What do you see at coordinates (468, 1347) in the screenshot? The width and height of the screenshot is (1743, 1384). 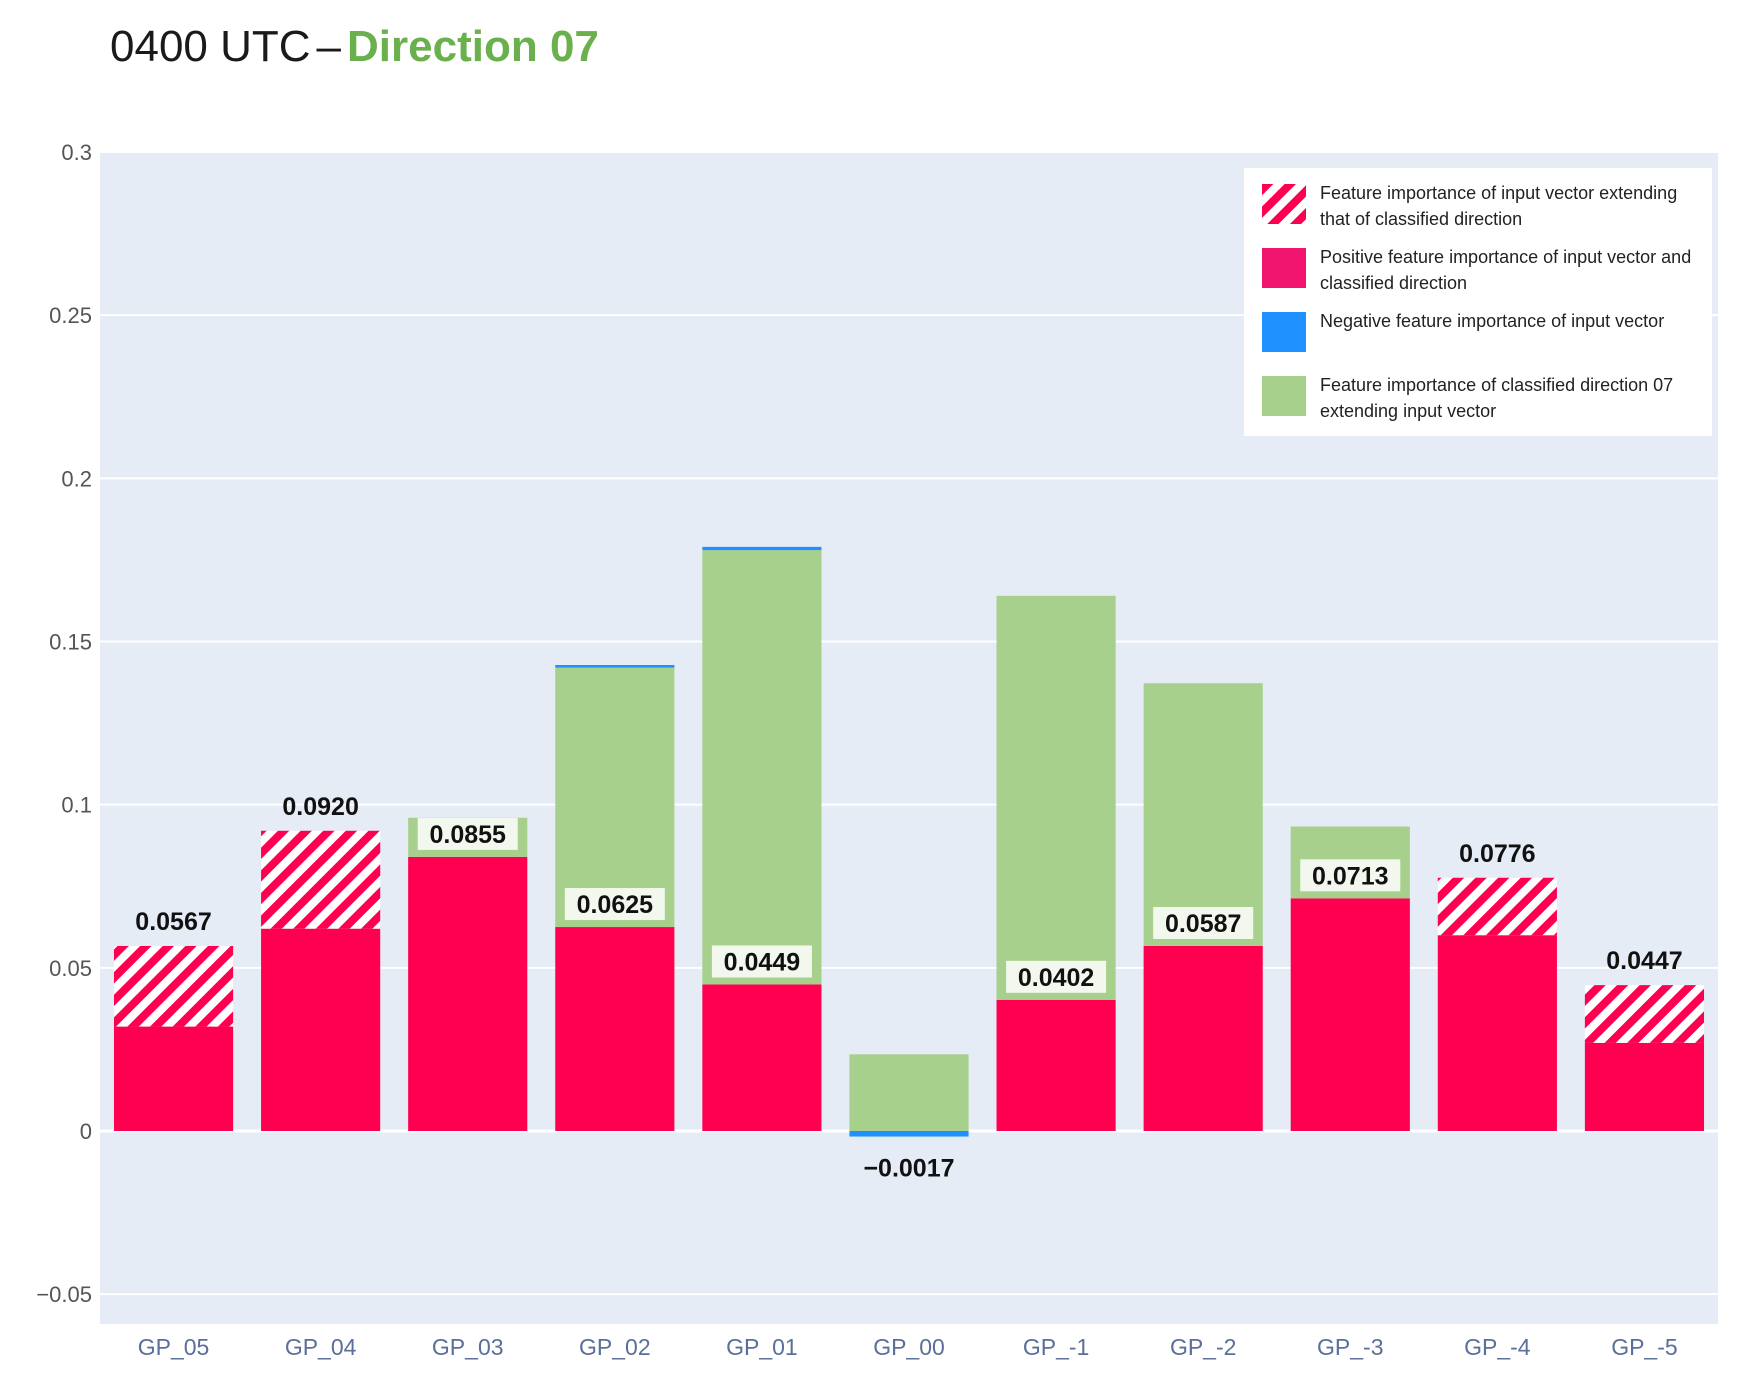 I see `x-tick-label: GP_03` at bounding box center [468, 1347].